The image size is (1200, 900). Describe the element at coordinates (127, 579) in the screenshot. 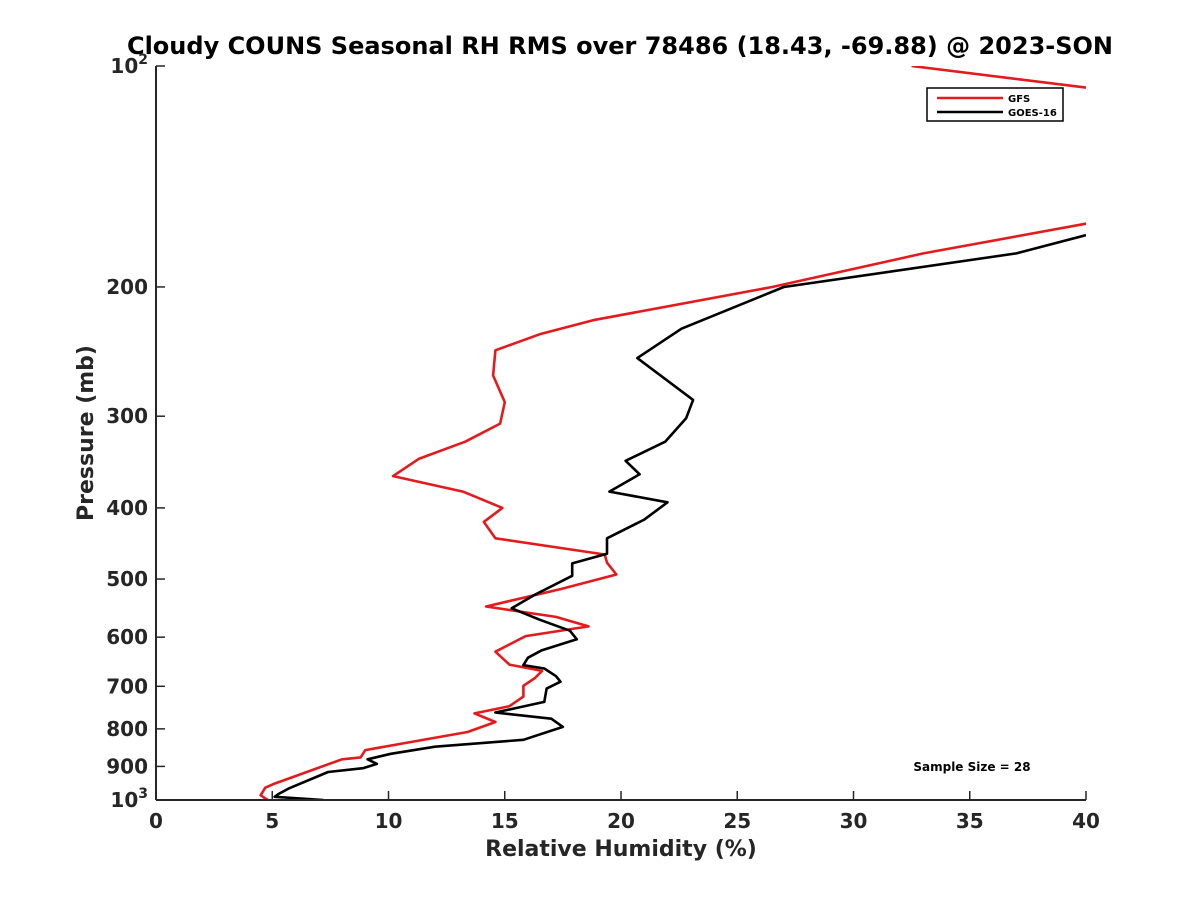

I see `y-tick-label: 500` at that location.